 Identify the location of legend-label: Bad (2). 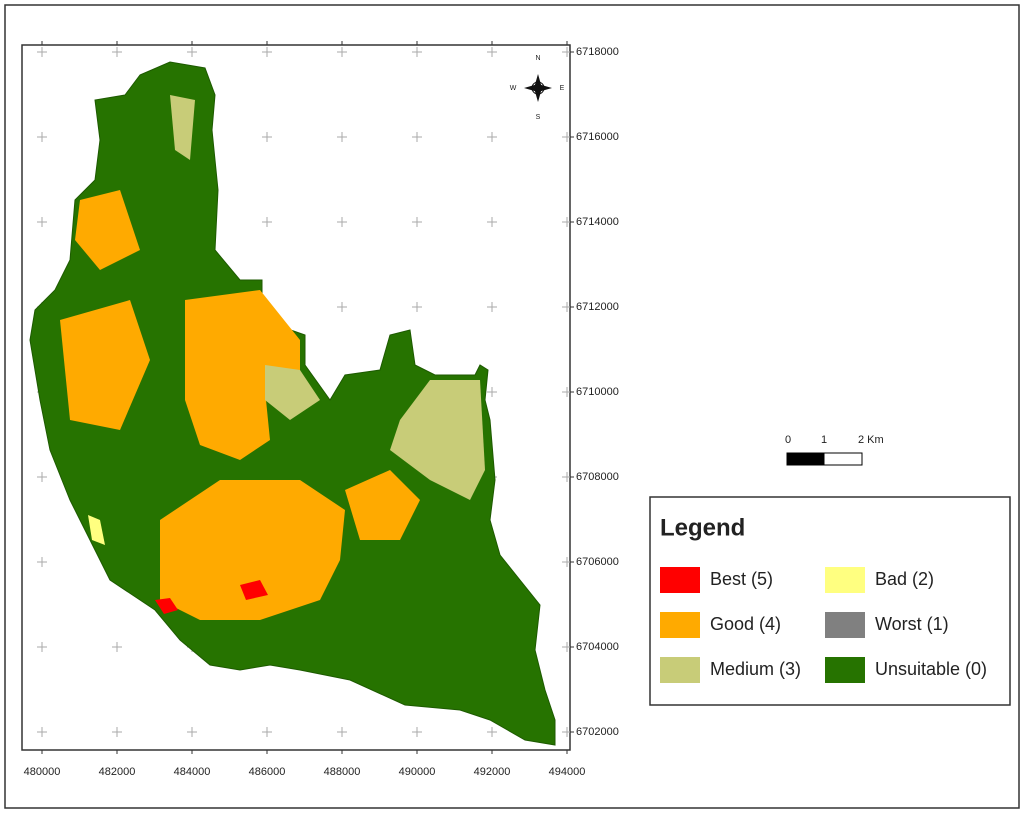
(904, 579).